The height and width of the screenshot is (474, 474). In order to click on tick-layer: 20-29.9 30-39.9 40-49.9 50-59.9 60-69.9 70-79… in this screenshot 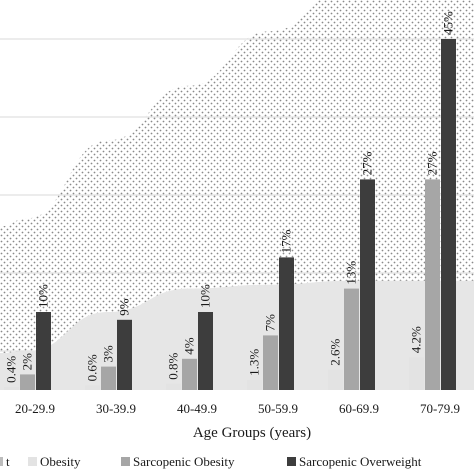, I will do `click(237, 408)`.